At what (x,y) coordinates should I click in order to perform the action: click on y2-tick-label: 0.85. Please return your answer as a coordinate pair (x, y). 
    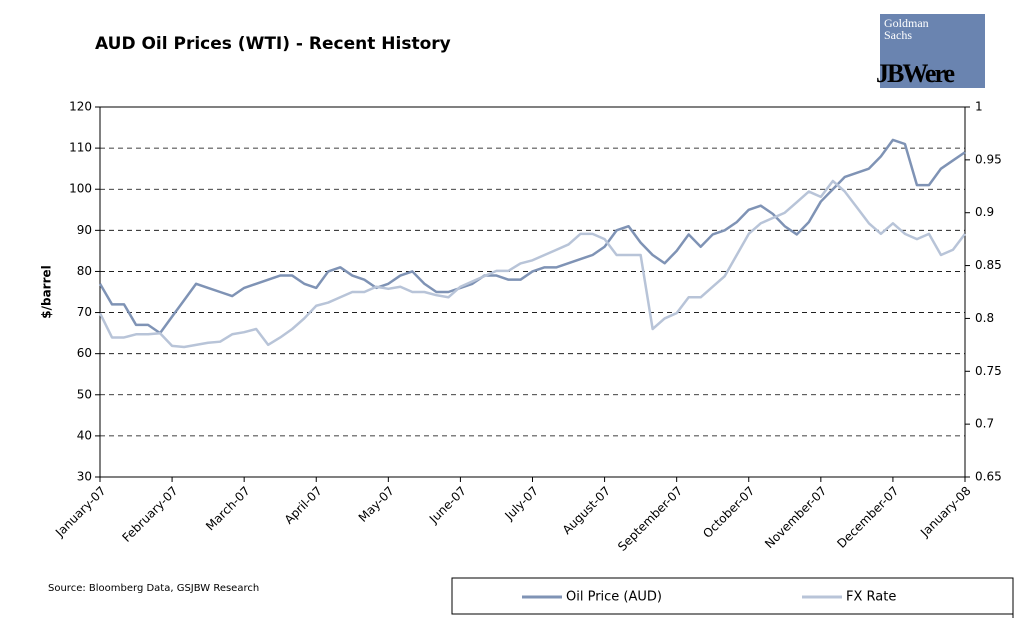
    Looking at the image, I should click on (988, 265).